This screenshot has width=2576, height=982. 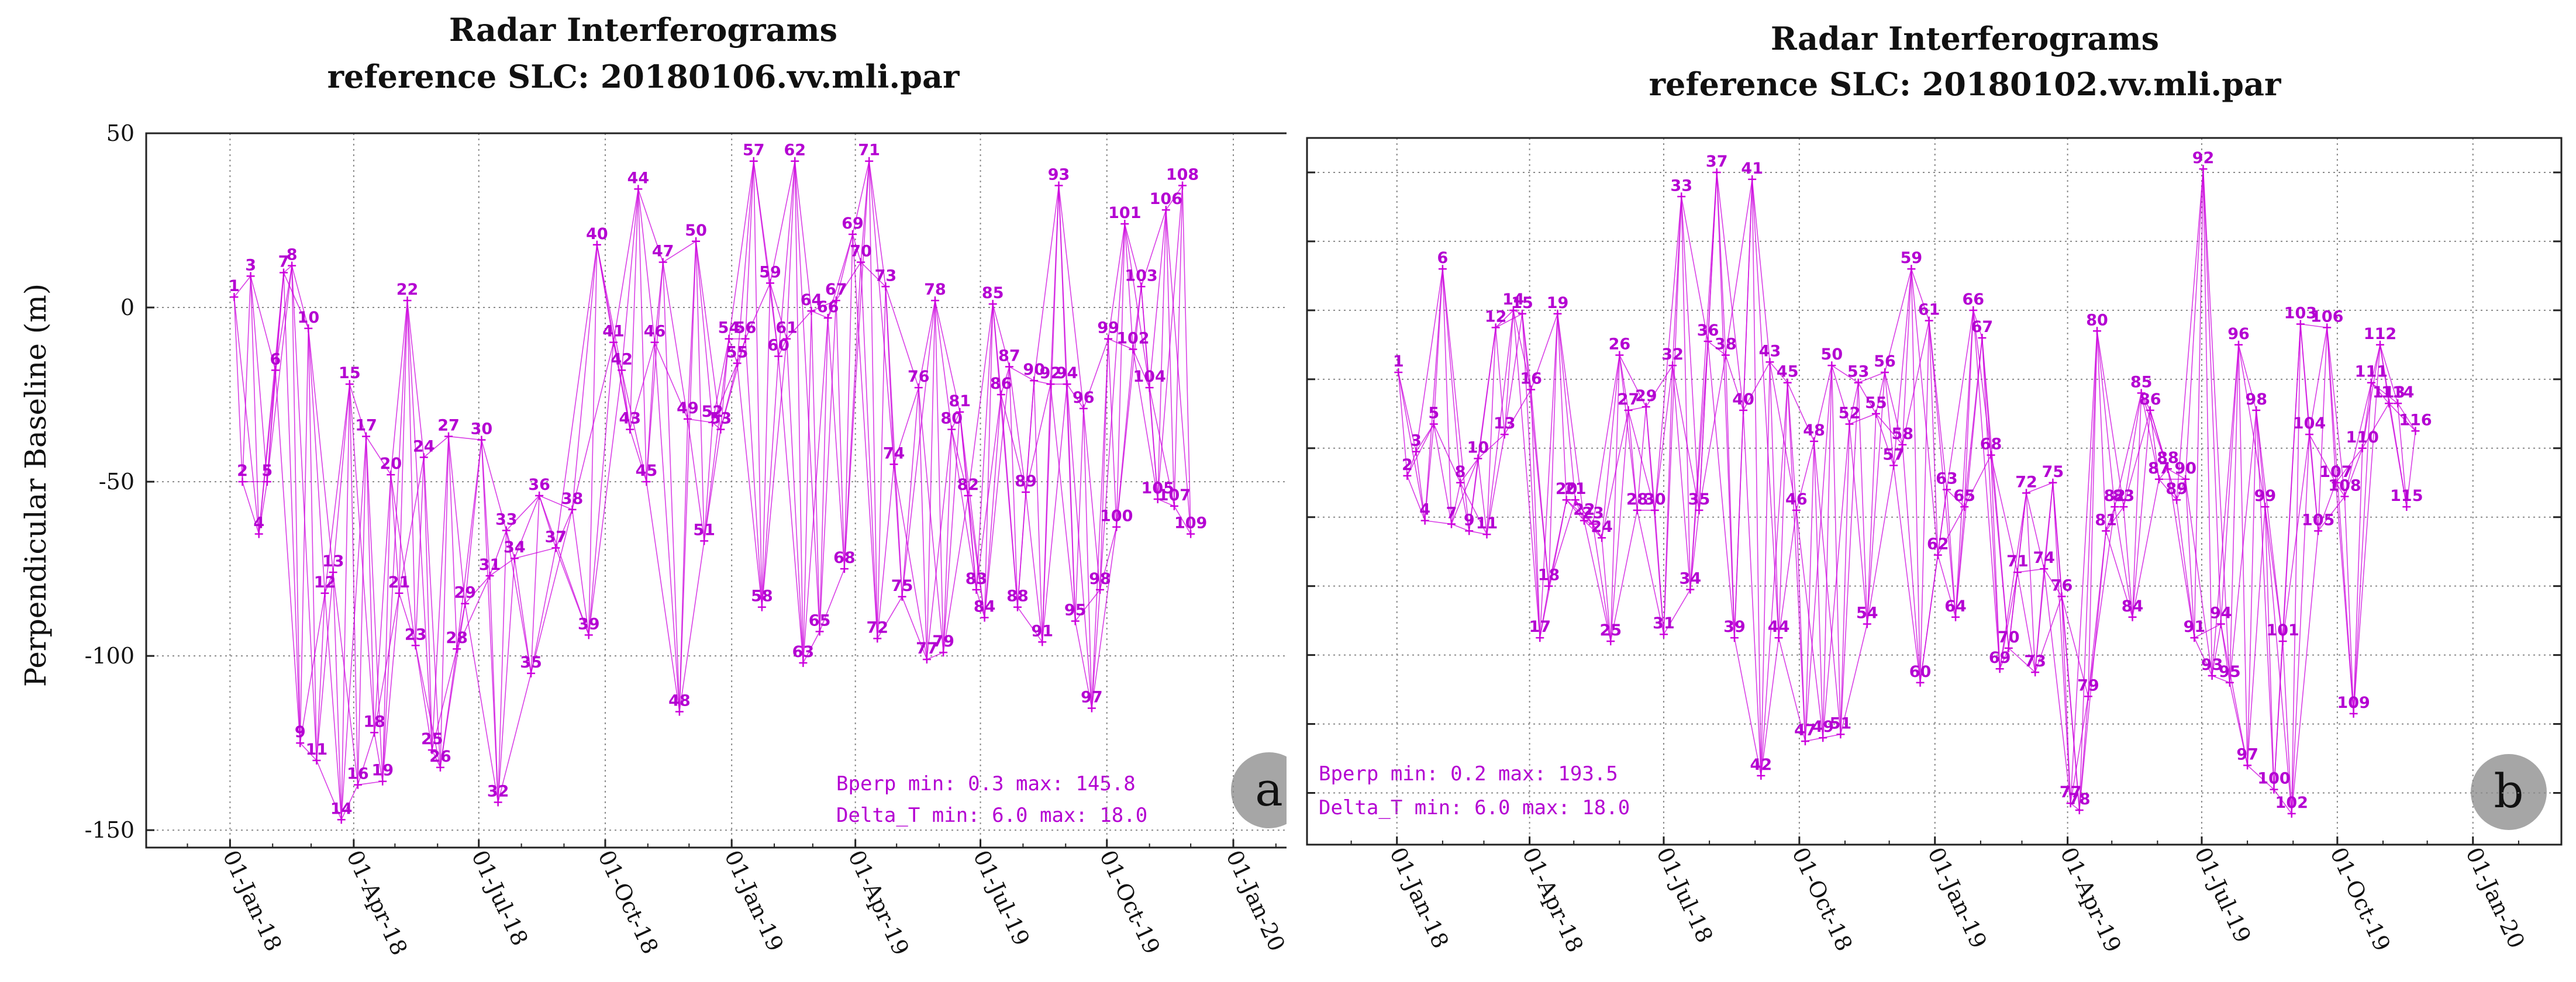 What do you see at coordinates (2407, 499) in the screenshot?
I see `acquisition-point: 115` at bounding box center [2407, 499].